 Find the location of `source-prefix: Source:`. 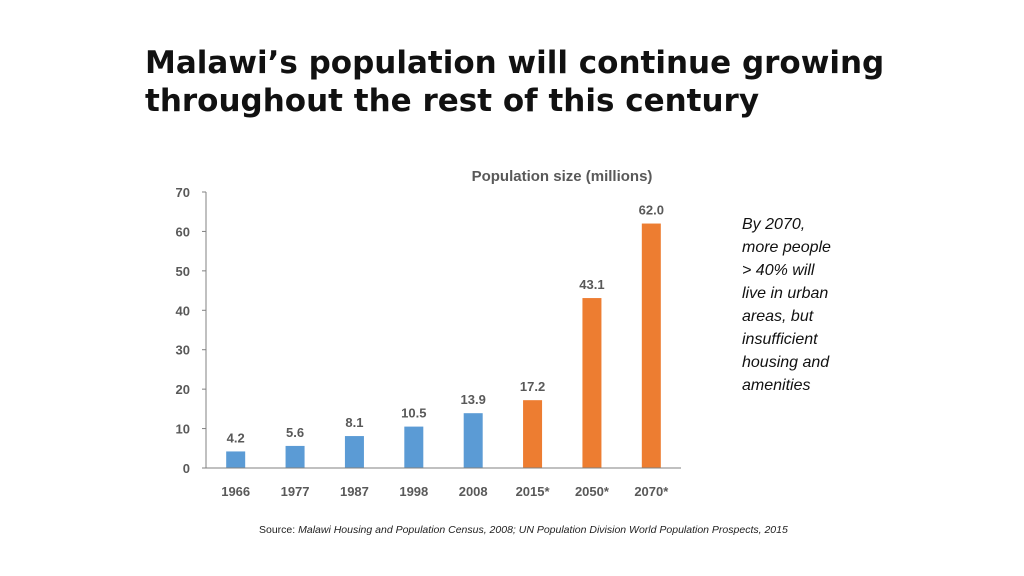

source-prefix: Source: is located at coordinates (279, 530).